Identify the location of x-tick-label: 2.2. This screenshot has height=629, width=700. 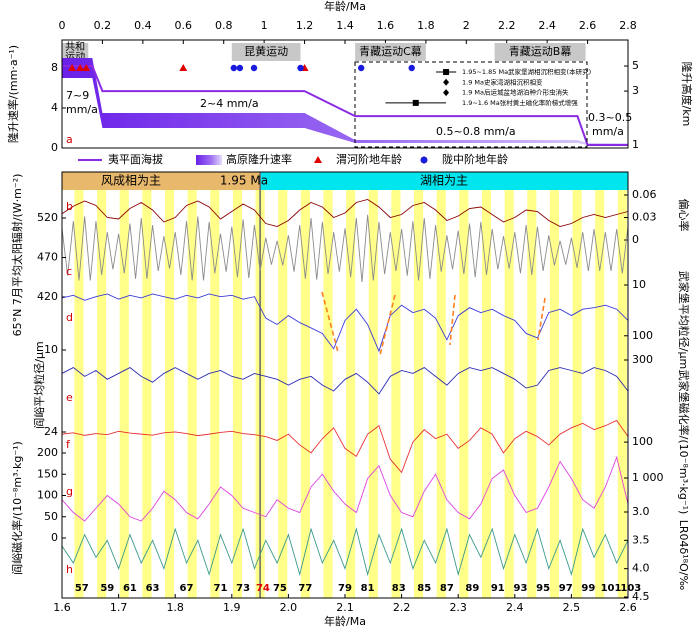
(402, 607).